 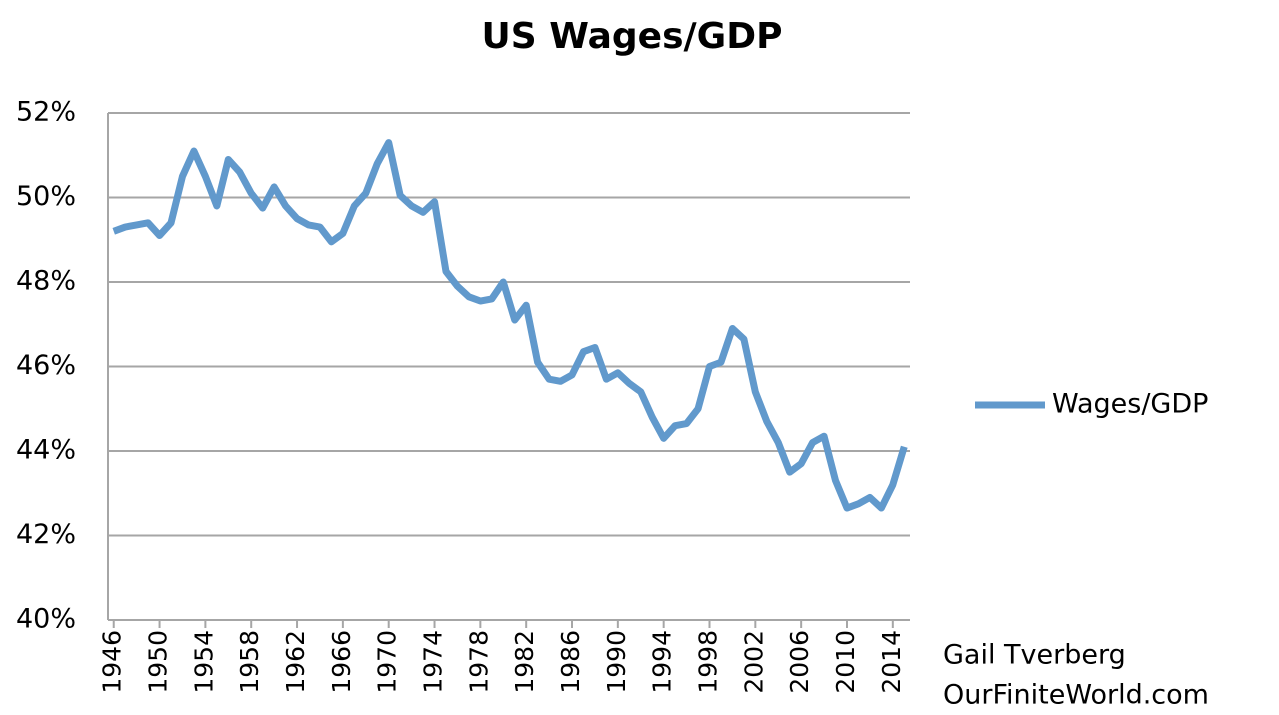 I want to click on x-tick-label: 1998, so click(x=708, y=662).